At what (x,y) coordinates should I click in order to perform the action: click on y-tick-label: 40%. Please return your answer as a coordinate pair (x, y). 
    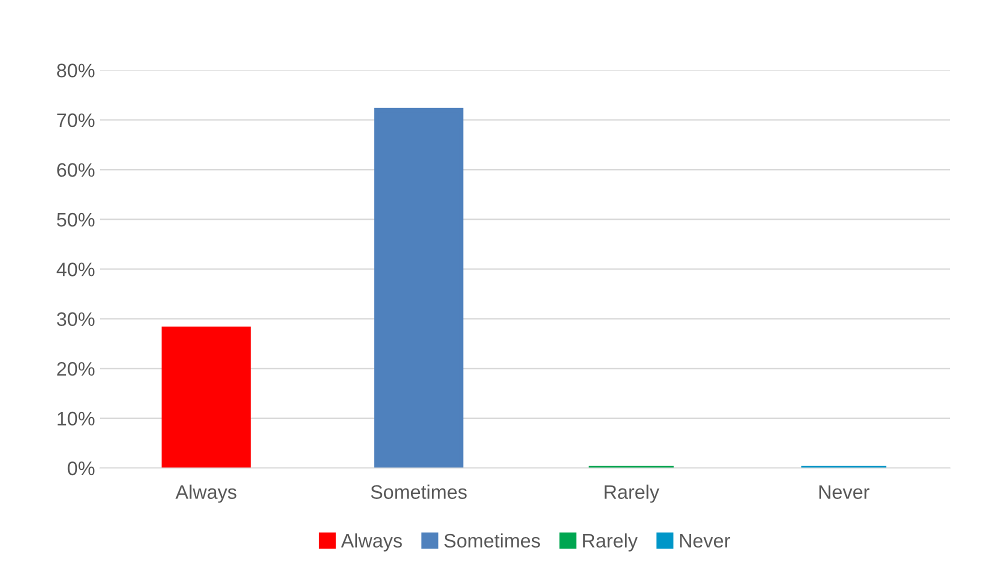
    Looking at the image, I should click on (75, 269).